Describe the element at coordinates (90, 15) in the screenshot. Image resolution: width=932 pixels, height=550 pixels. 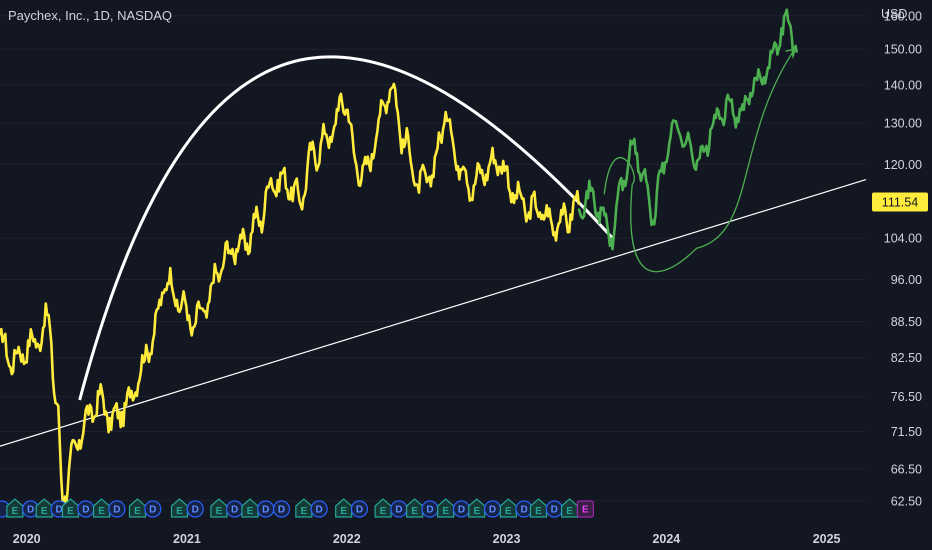
I see `symbol-title: Paychex, Inc., 1D, NASDAQ` at that location.